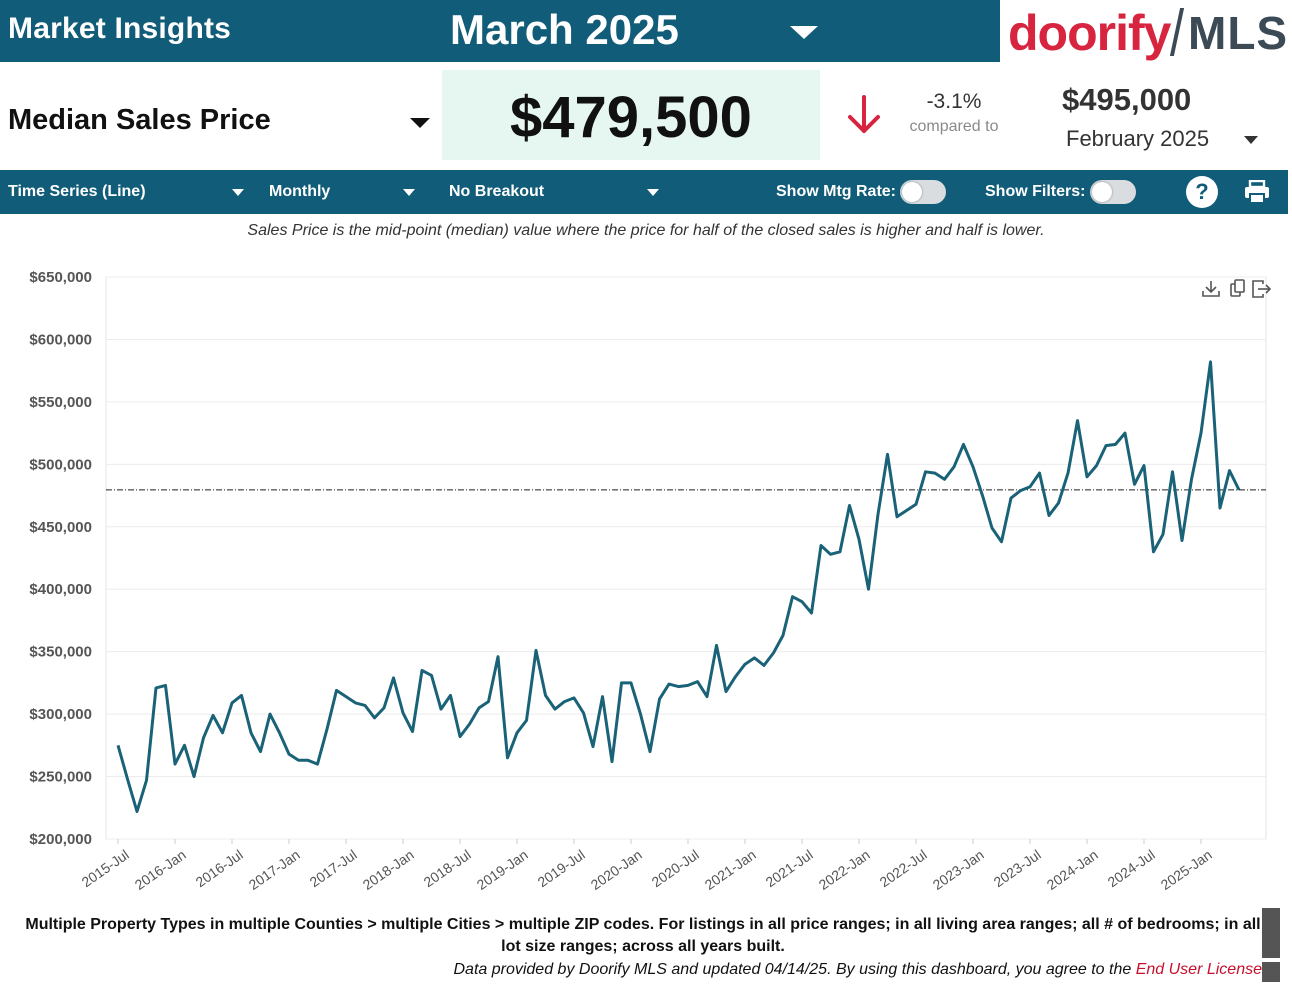 Image resolution: width=1292 pixels, height=988 pixels. I want to click on x-tick-label: 2017-Jan, so click(274, 869).